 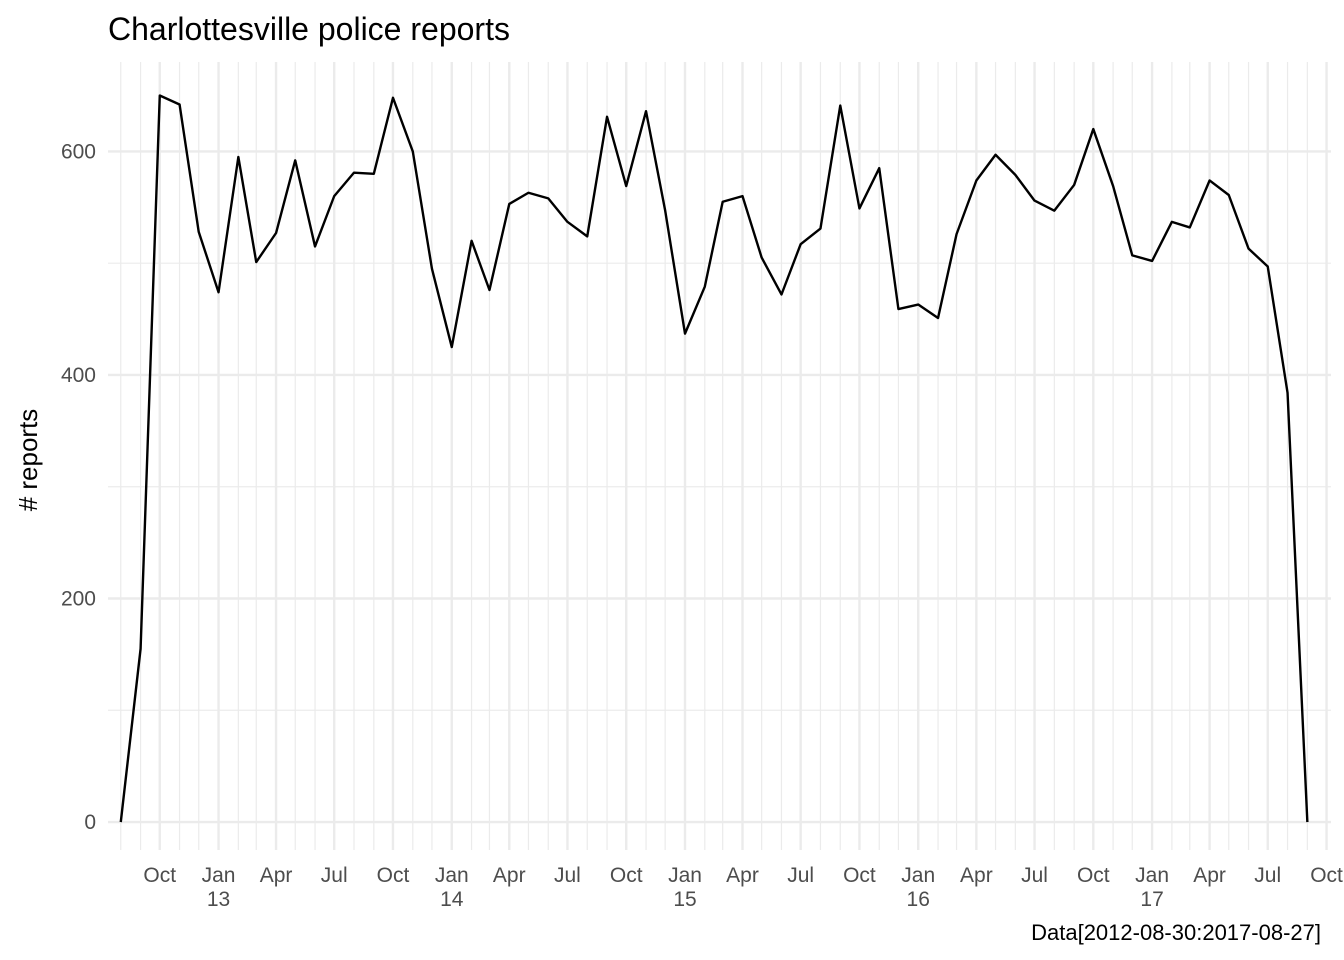 What do you see at coordinates (90, 822) in the screenshot?
I see `y-tick-label: 0` at bounding box center [90, 822].